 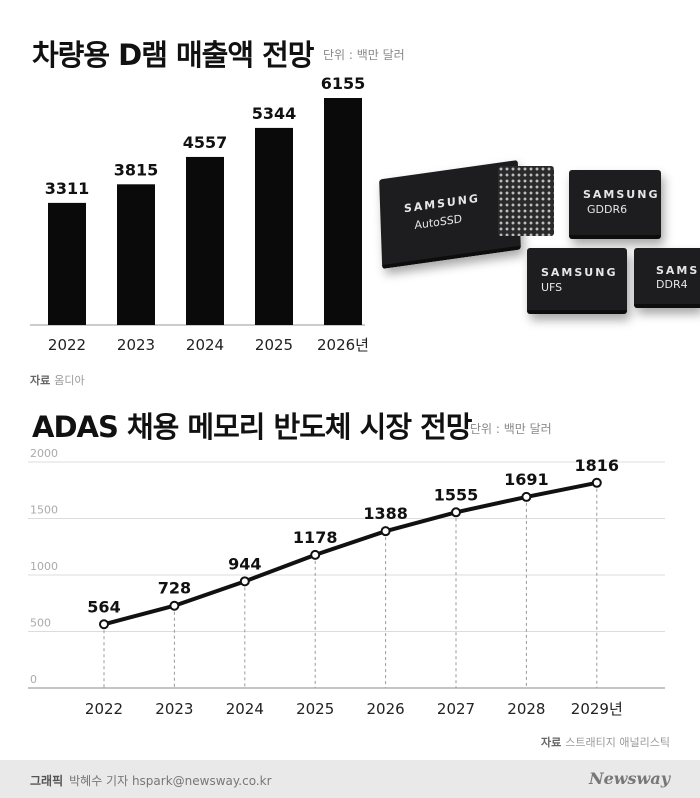 I want to click on bar-tick-label: 2025, so click(x=274, y=345).